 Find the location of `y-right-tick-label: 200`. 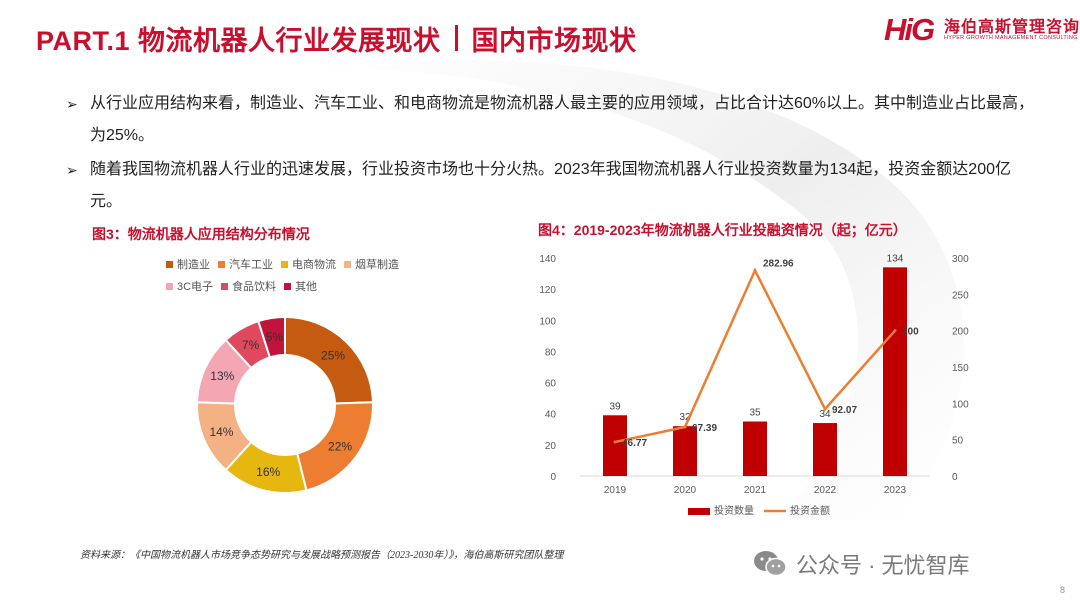

y-right-tick-label: 200 is located at coordinates (960, 332).